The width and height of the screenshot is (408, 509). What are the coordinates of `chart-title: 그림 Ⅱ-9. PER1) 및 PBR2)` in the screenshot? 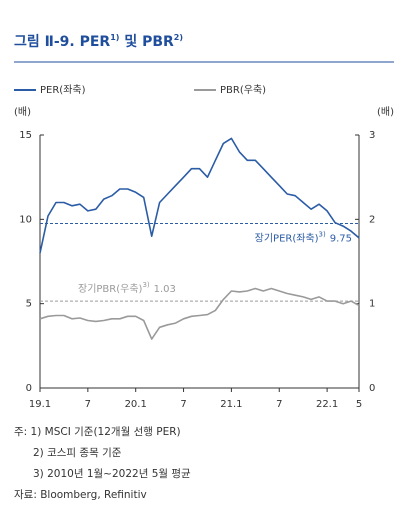 It's located at (98, 42).